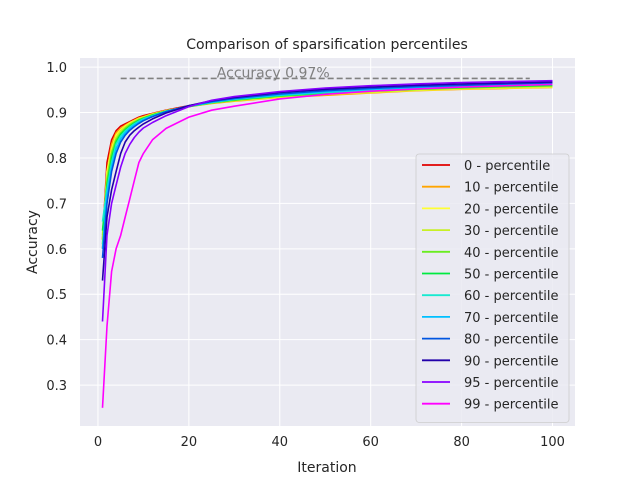 The width and height of the screenshot is (640, 484). Describe the element at coordinates (326, 468) in the screenshot. I see `x-axis-label: Iteration` at that location.